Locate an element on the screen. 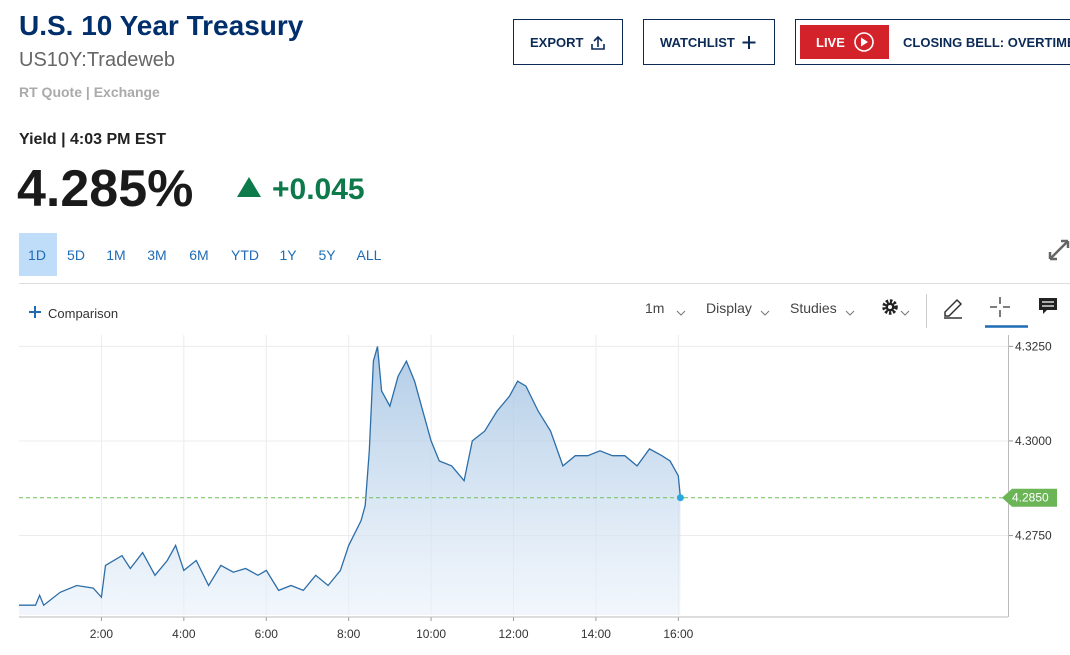 This screenshot has height=655, width=1070. export-button: EXPORT is located at coordinates (568, 42).